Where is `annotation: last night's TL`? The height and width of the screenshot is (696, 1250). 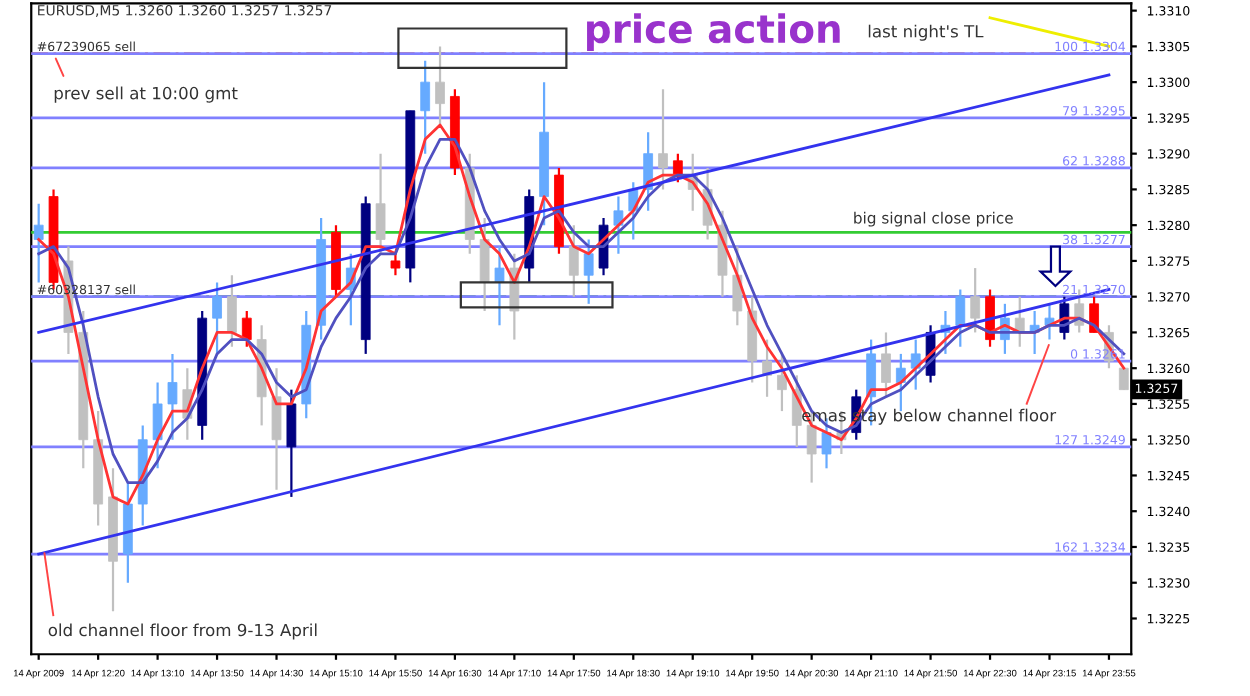
annotation: last night's TL is located at coordinates (926, 32).